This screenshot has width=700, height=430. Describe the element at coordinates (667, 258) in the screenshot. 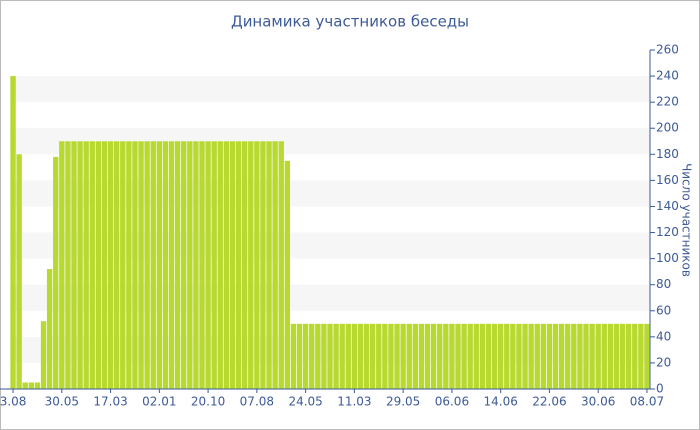

I see `y-tick-label: 100` at that location.